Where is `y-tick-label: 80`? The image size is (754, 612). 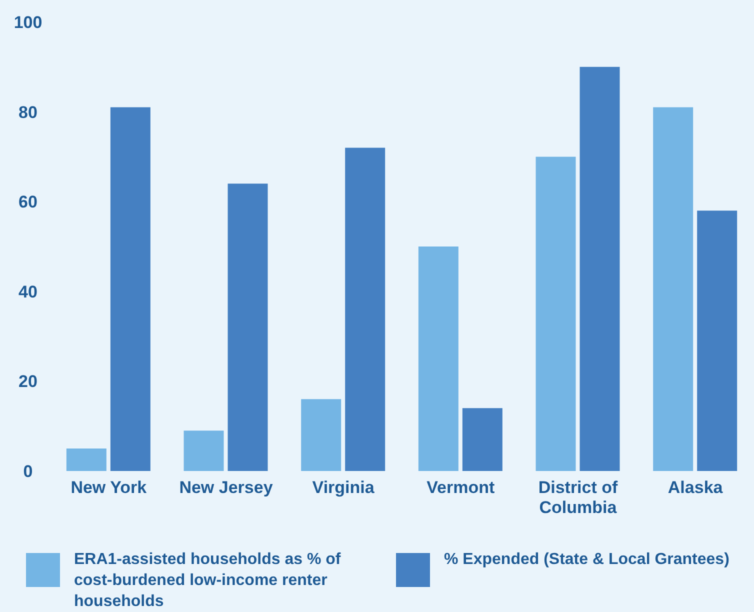 y-tick-label: 80 is located at coordinates (28, 112).